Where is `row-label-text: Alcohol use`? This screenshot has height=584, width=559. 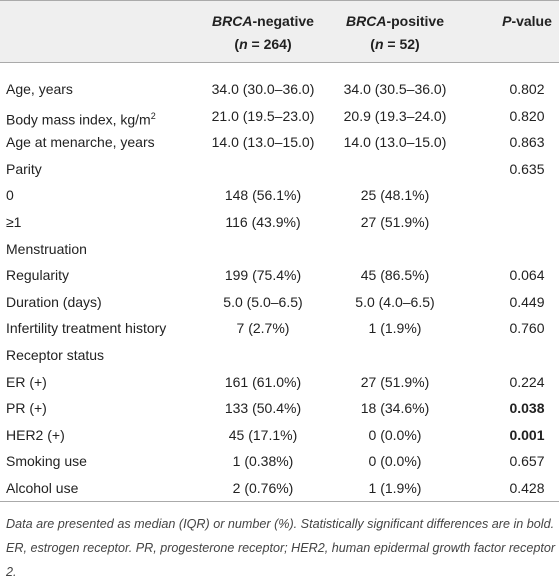
row-label-text: Alcohol use is located at coordinates (42, 488).